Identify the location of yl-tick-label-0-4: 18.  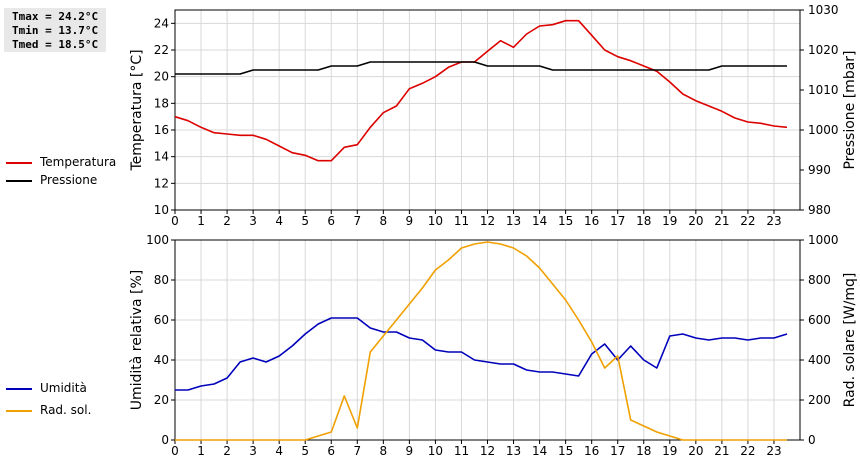
(161, 103).